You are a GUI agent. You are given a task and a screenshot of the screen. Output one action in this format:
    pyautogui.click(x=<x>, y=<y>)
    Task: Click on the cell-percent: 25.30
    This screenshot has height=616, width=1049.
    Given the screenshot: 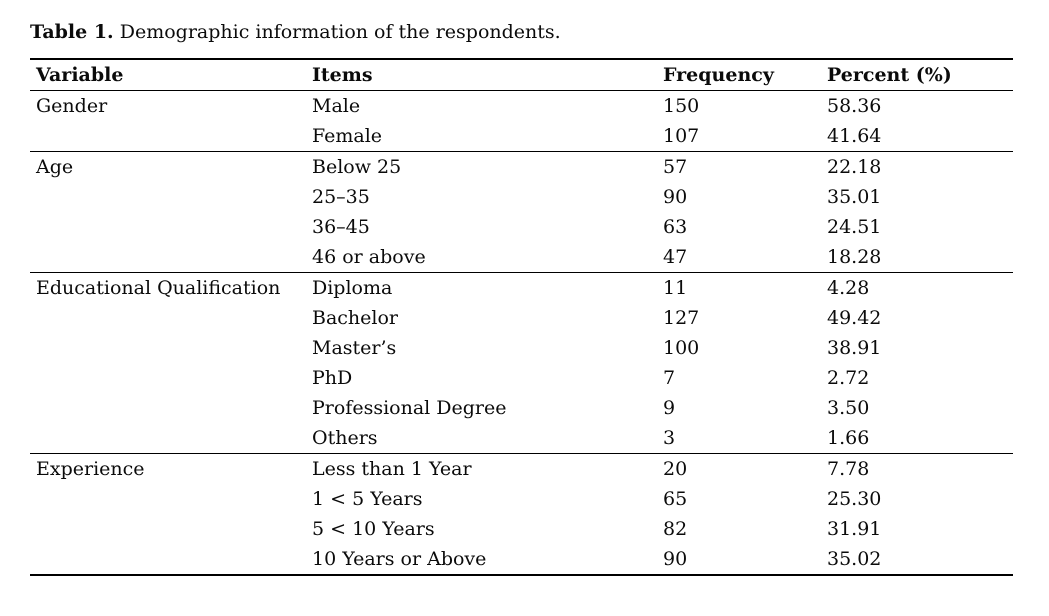 What is the action you would take?
    pyautogui.click(x=854, y=499)
    